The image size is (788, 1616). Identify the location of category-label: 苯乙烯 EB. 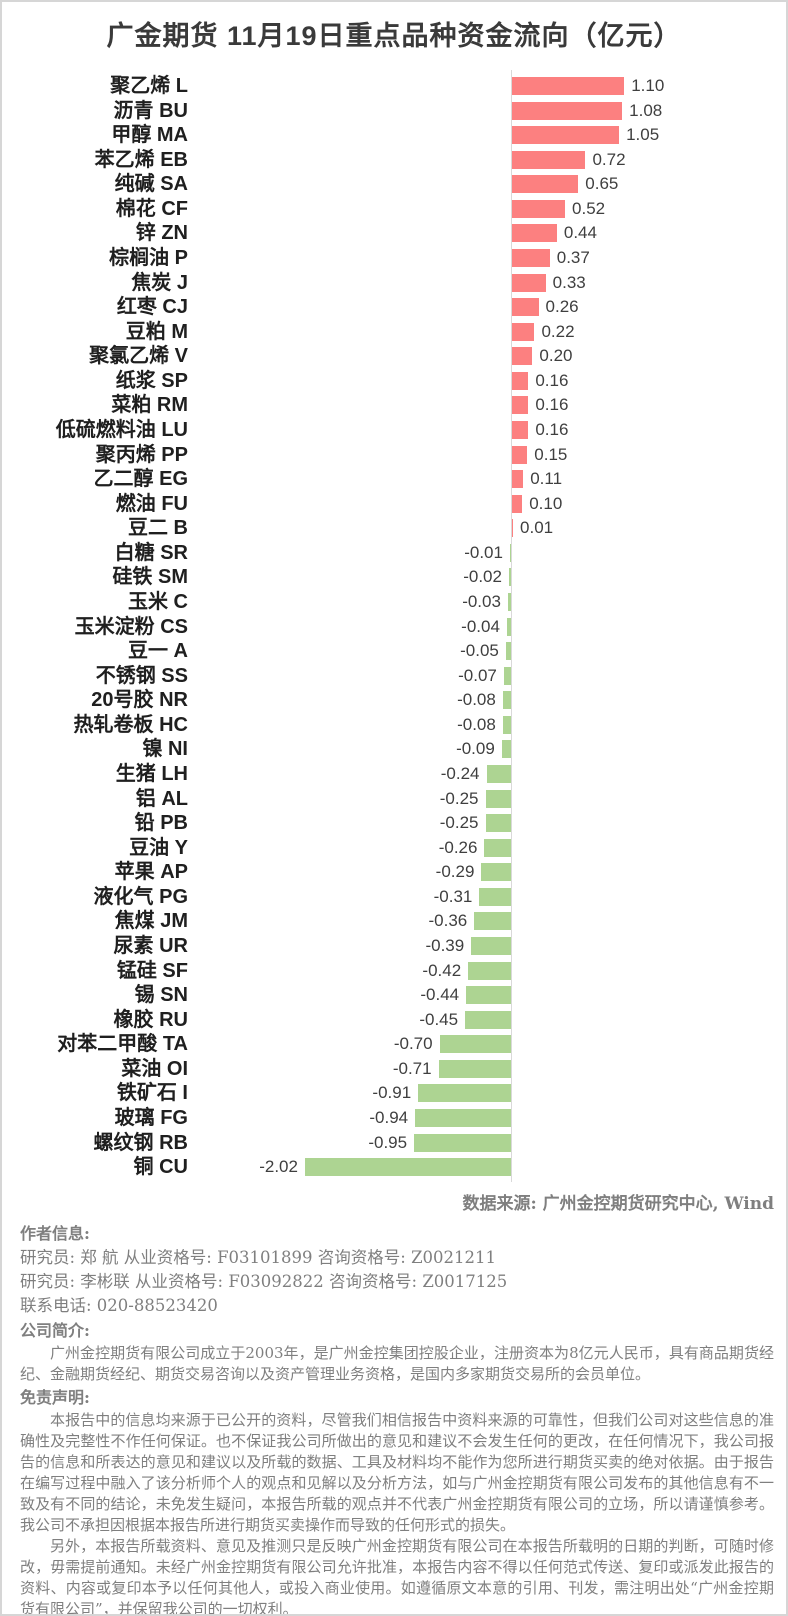
(141, 159).